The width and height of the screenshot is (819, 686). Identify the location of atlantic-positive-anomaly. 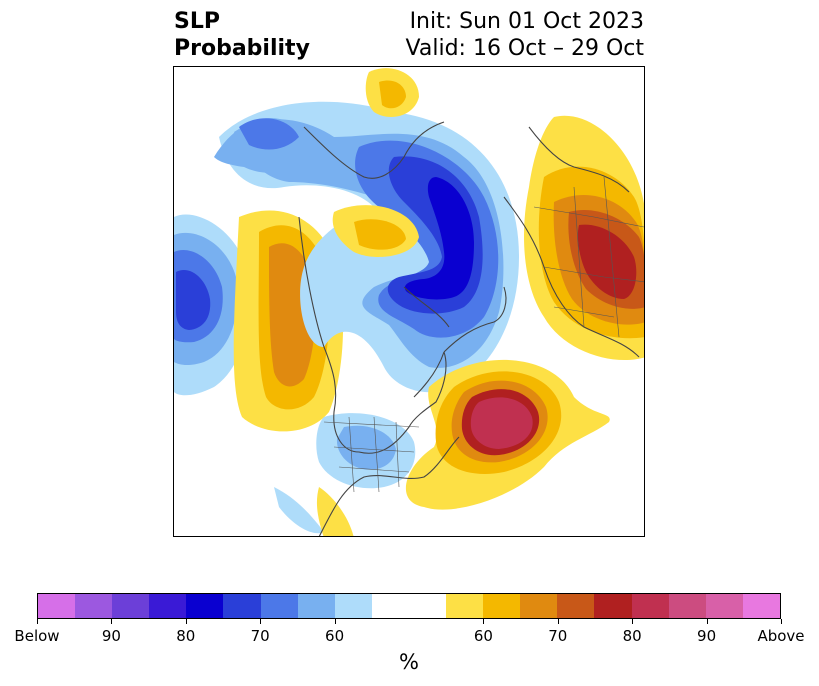
(507, 434).